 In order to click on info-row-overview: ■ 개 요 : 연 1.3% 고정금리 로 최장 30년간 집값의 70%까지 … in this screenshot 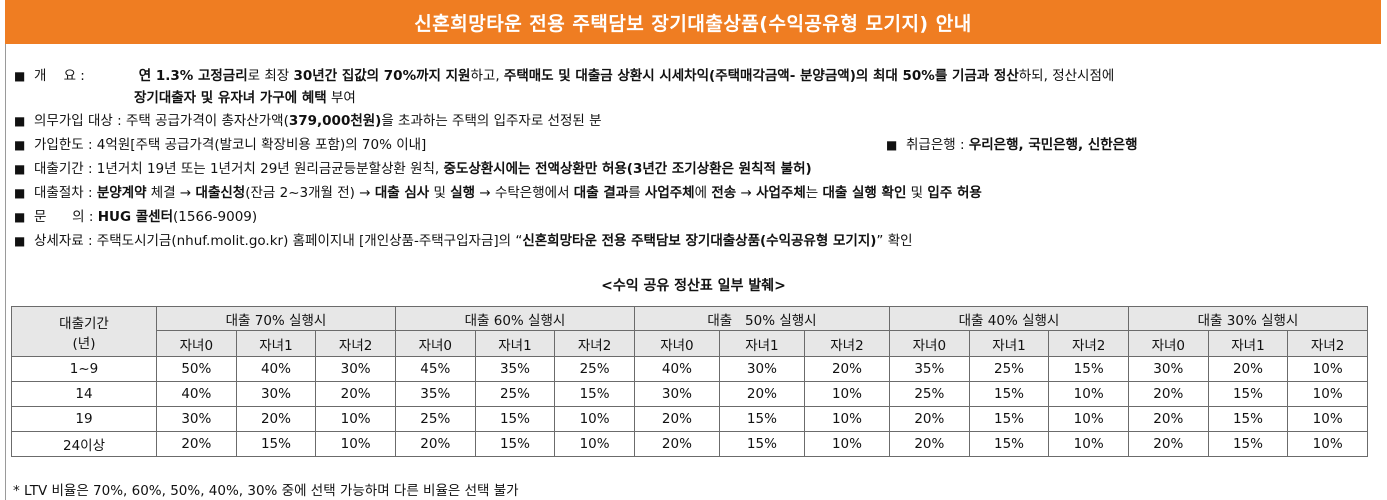, I will do `click(697, 76)`.